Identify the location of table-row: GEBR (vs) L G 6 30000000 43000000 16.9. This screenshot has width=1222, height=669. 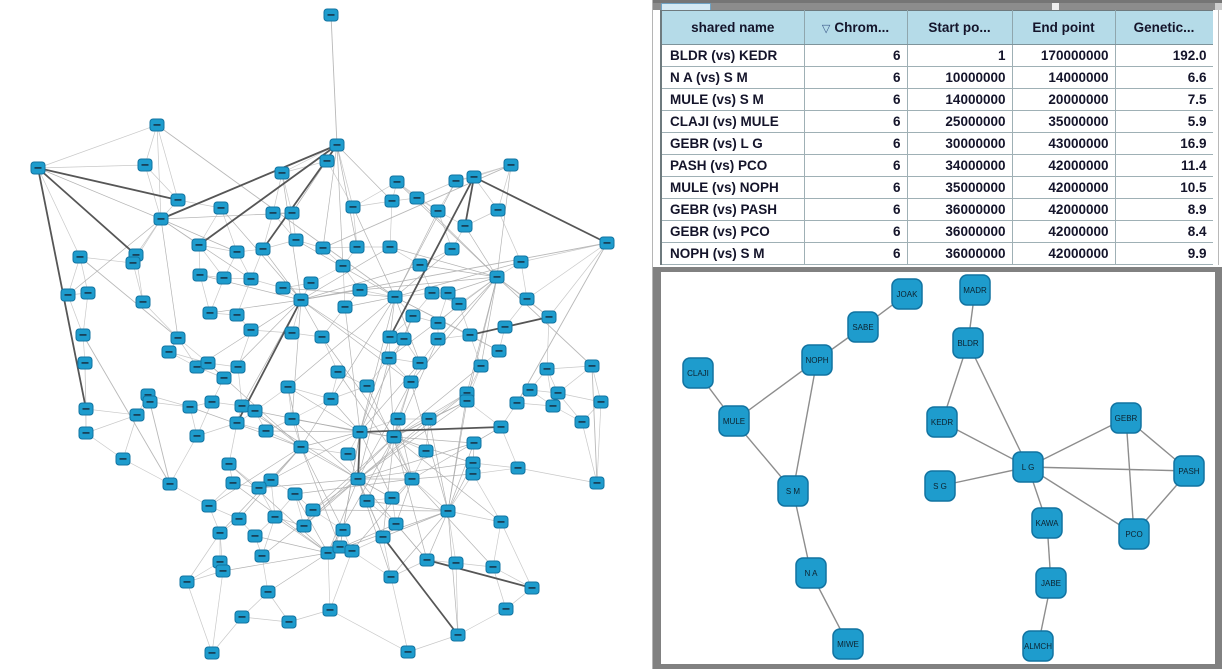
(937, 143).